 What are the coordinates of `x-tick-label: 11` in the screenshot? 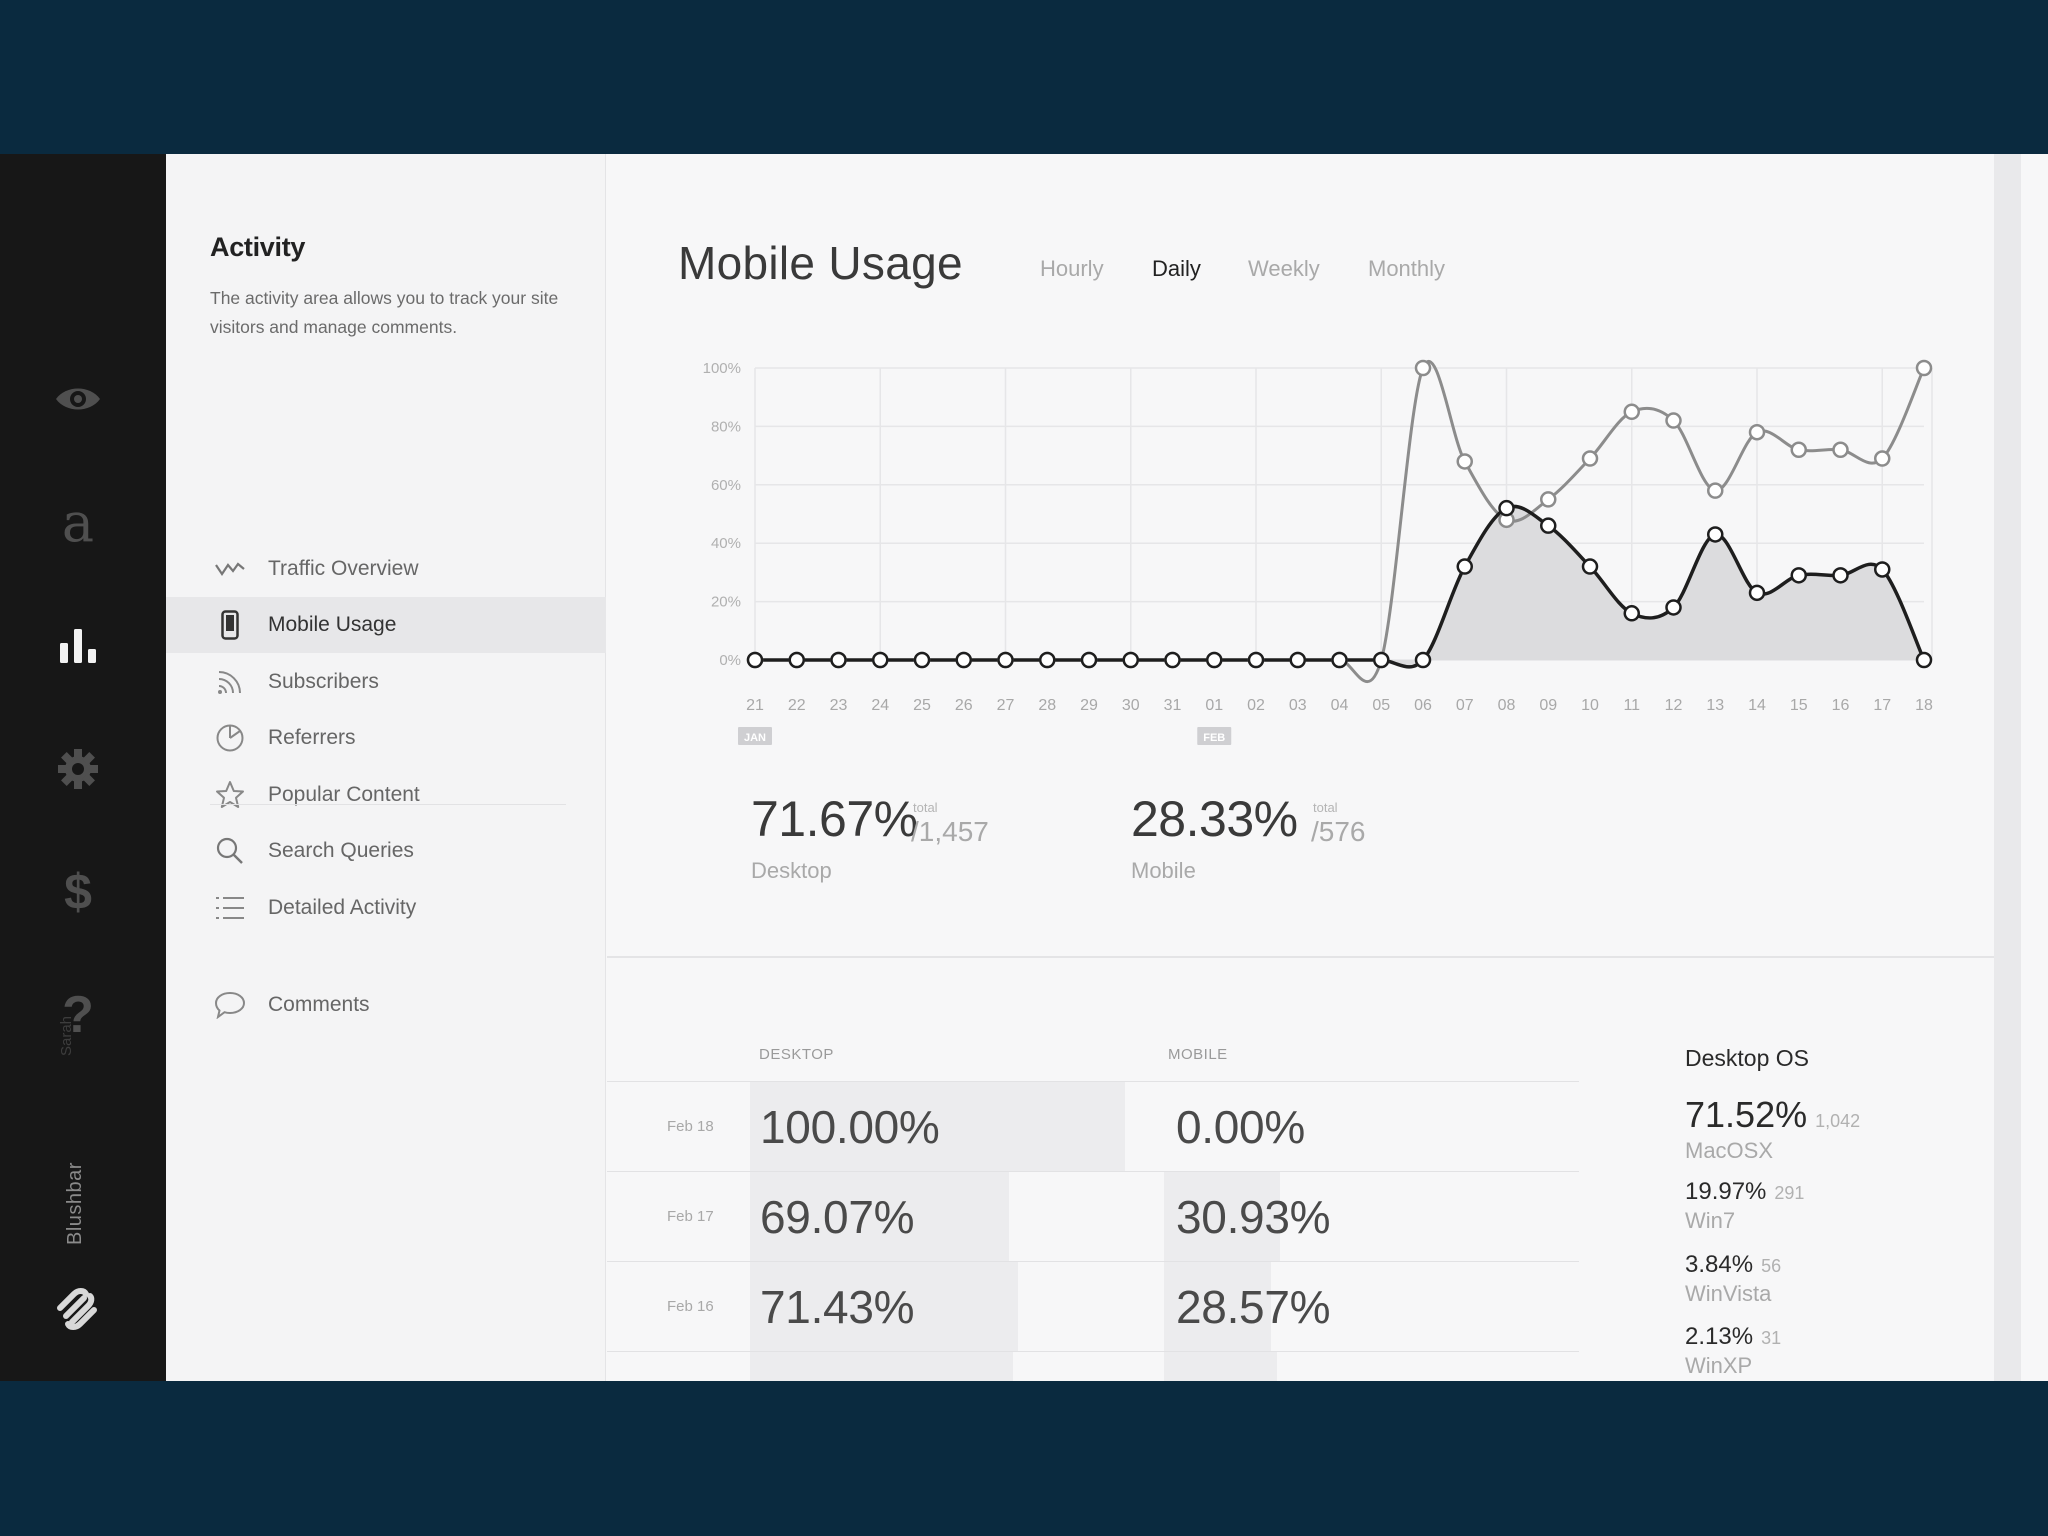 It's located at (1631, 705).